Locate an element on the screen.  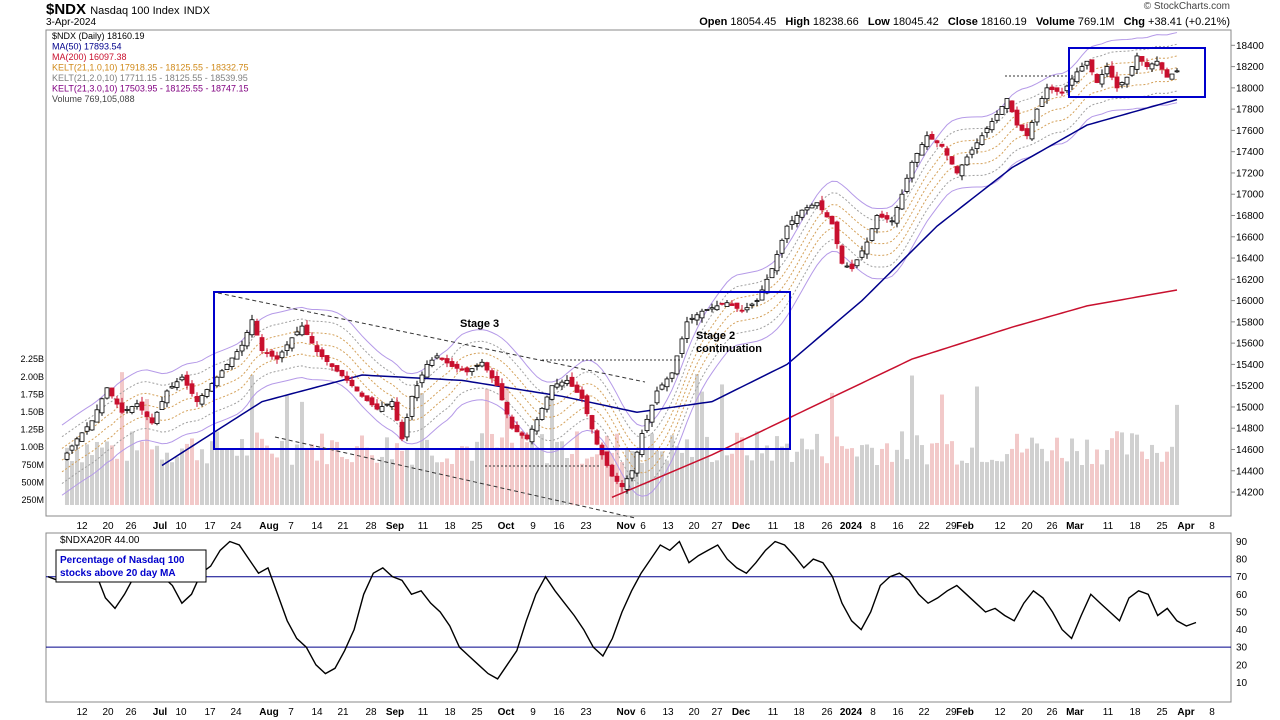
volume-tick-label: 1.00B is located at coordinates (32, 447).